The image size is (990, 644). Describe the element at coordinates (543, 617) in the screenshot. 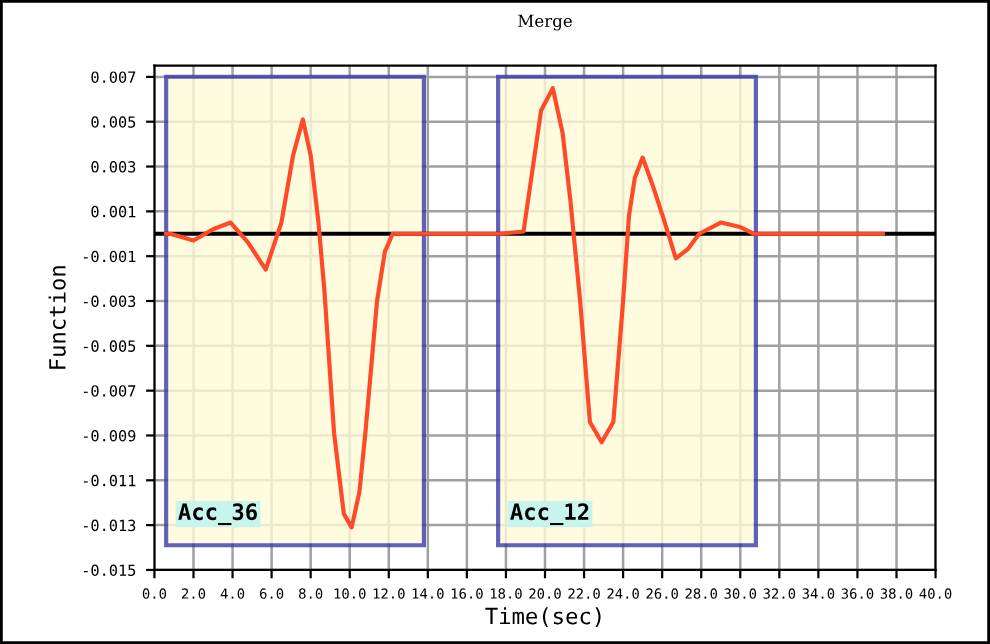

I see `x-axis-title: Time(sec)` at that location.